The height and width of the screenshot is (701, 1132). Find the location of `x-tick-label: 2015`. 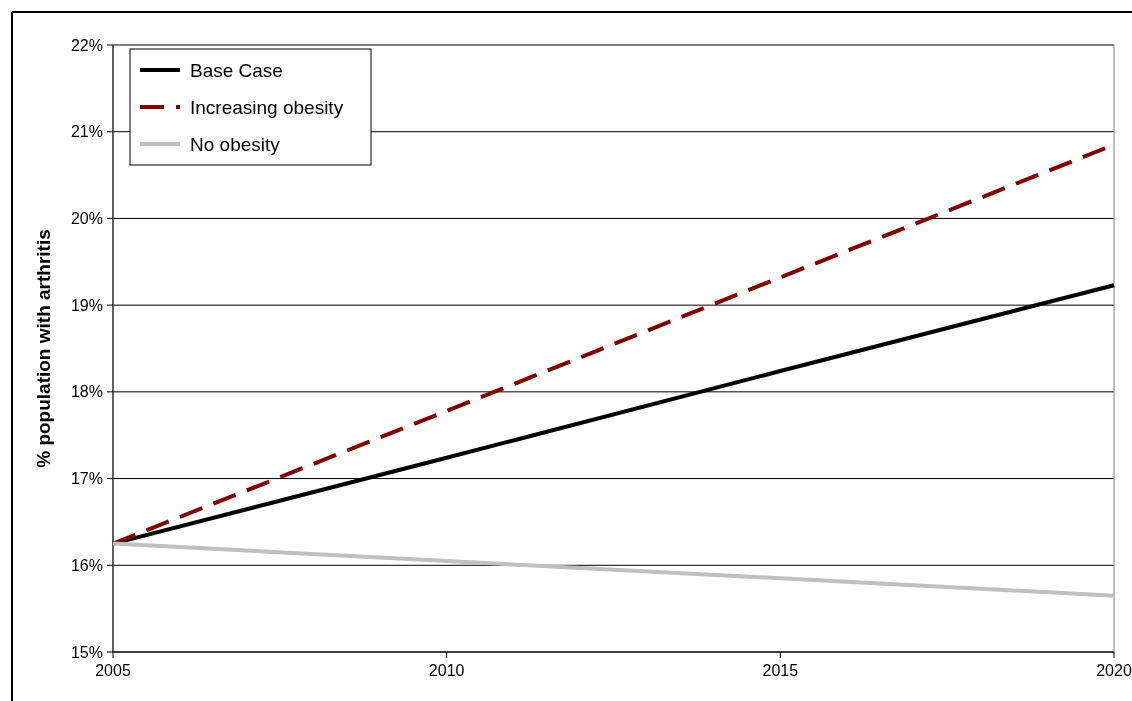

x-tick-label: 2015 is located at coordinates (780, 670).